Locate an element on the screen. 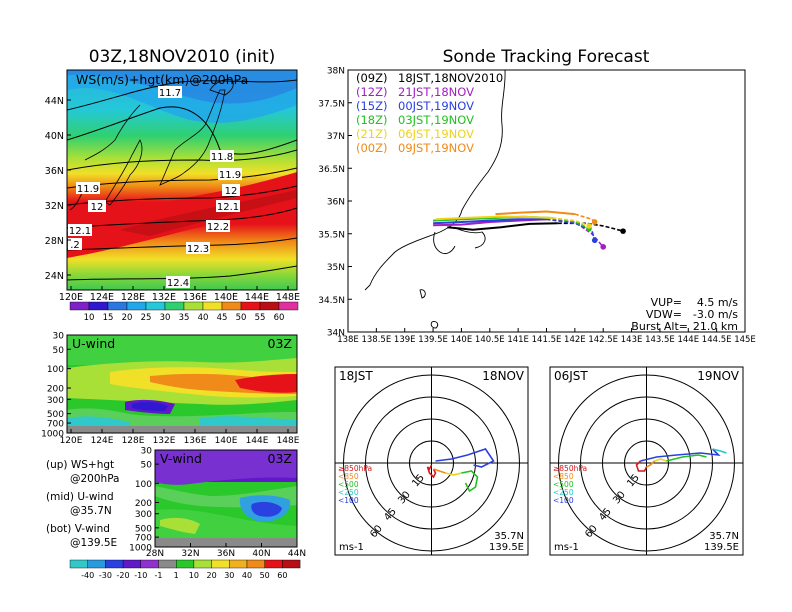  hodo-date: 19NOV is located at coordinates (718, 376).